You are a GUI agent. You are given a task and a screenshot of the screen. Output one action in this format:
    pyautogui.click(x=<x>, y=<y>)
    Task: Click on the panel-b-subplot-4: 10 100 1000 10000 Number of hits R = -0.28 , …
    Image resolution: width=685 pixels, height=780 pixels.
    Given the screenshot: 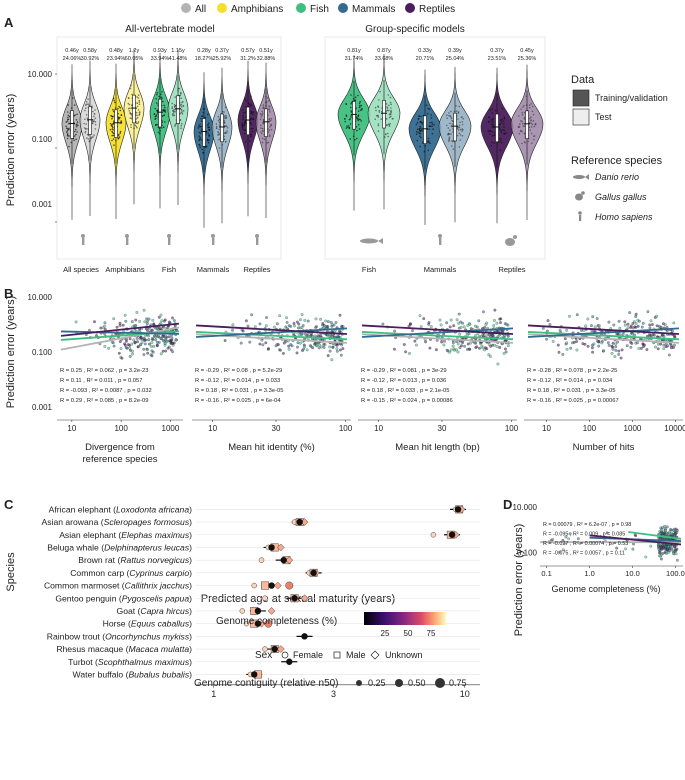 What is the action you would take?
    pyautogui.click(x=604, y=381)
    